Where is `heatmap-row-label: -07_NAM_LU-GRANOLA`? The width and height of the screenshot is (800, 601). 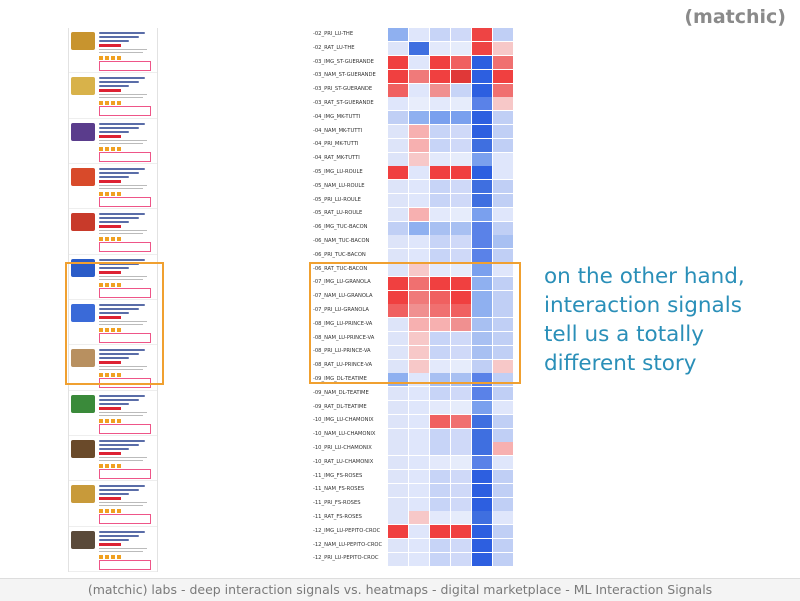
heatmap-row-label: -07_NAM_LU-GRANOLA is located at coordinates (343, 296).